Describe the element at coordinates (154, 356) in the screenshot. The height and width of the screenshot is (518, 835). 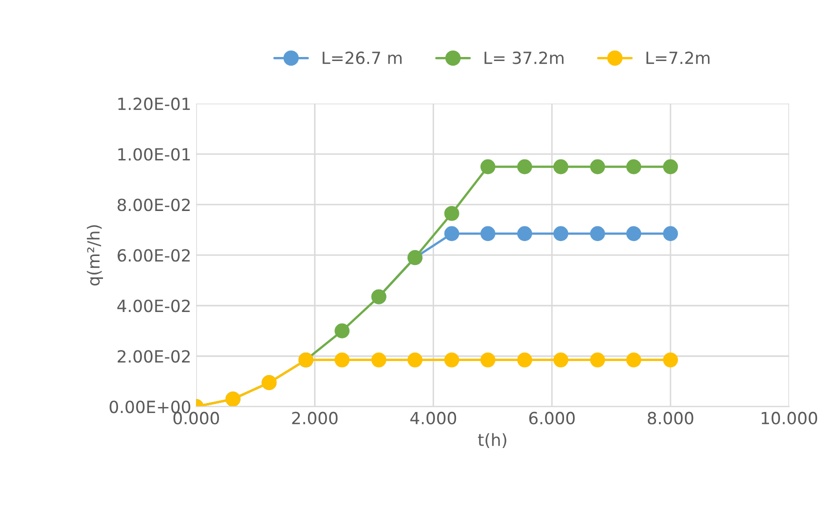
I see `y-tick-label: 2.00E-02` at that location.